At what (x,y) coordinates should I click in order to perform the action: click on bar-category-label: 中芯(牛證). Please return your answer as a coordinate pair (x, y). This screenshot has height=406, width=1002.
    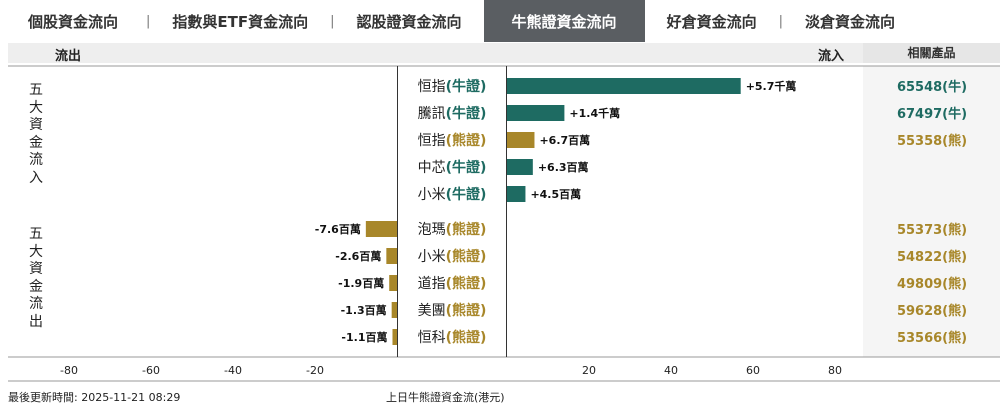
    Looking at the image, I should click on (452, 167).